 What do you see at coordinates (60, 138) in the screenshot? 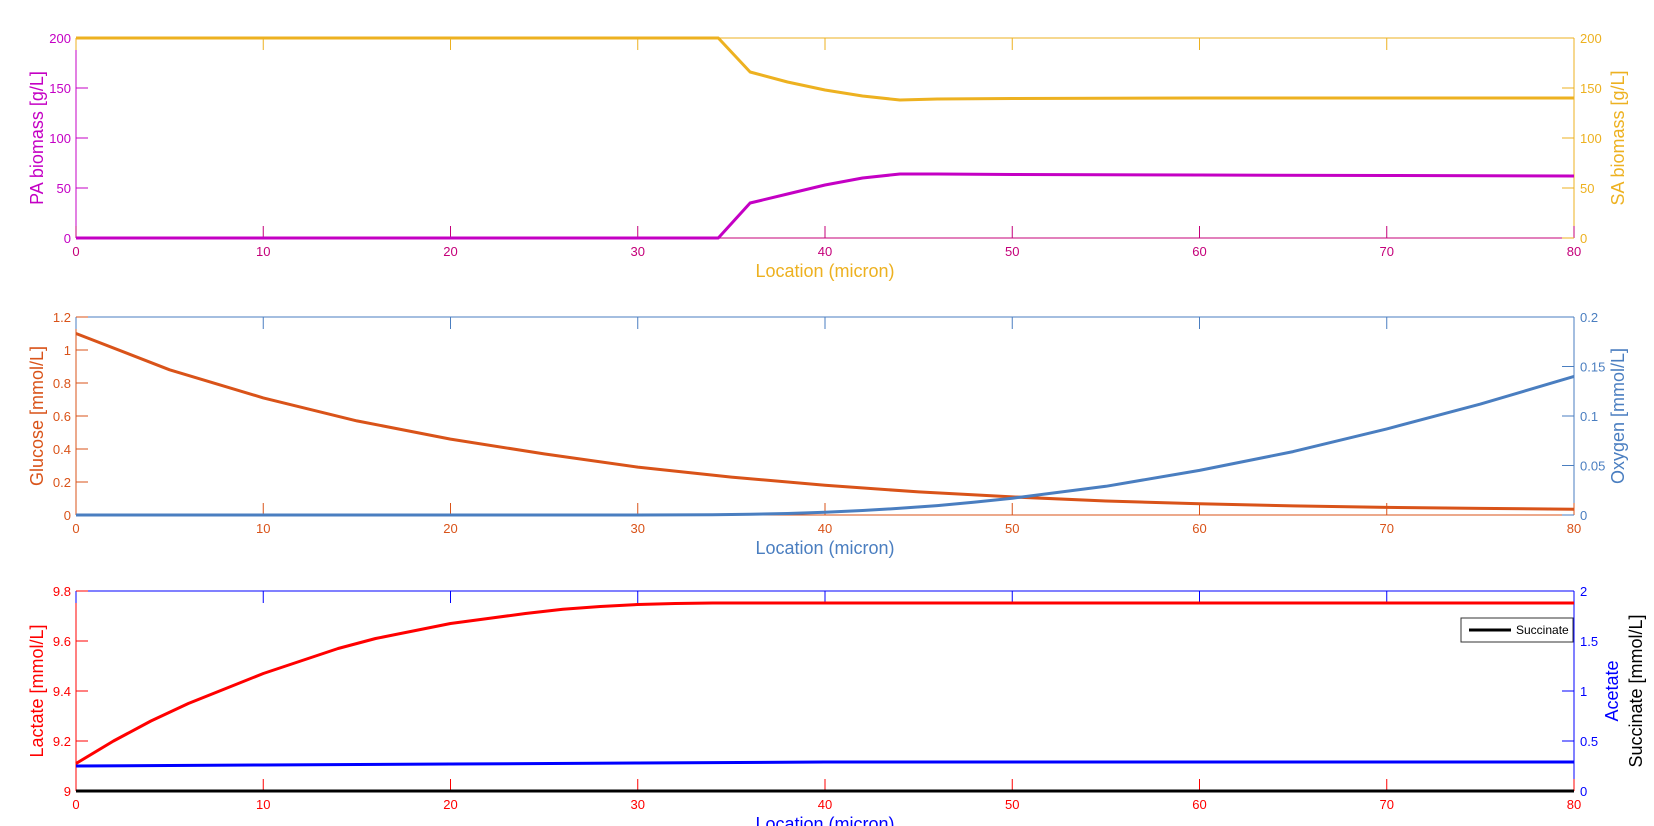
I see `y-left-tick-label: 100` at bounding box center [60, 138].